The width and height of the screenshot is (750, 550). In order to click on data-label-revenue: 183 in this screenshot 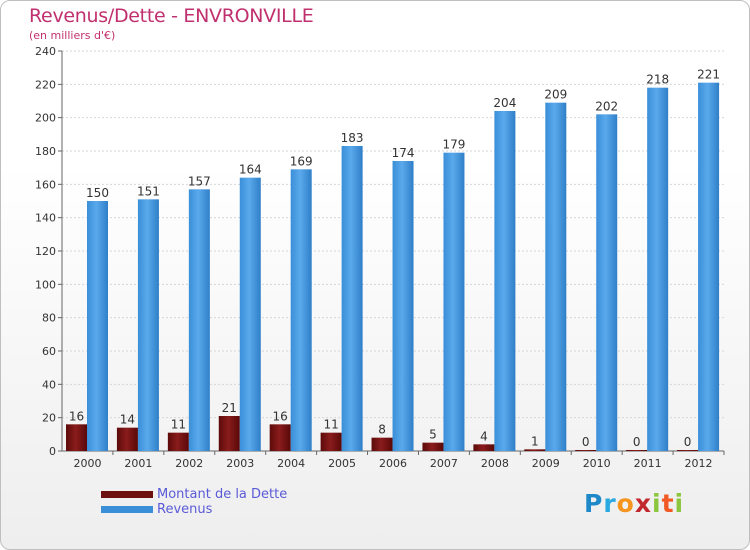, I will do `click(352, 138)`.